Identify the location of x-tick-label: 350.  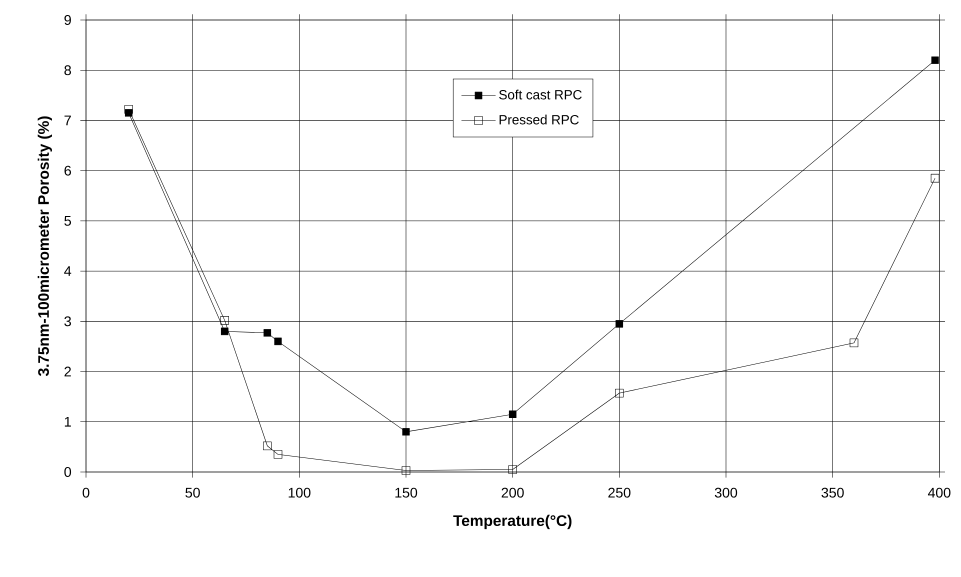
(833, 493).